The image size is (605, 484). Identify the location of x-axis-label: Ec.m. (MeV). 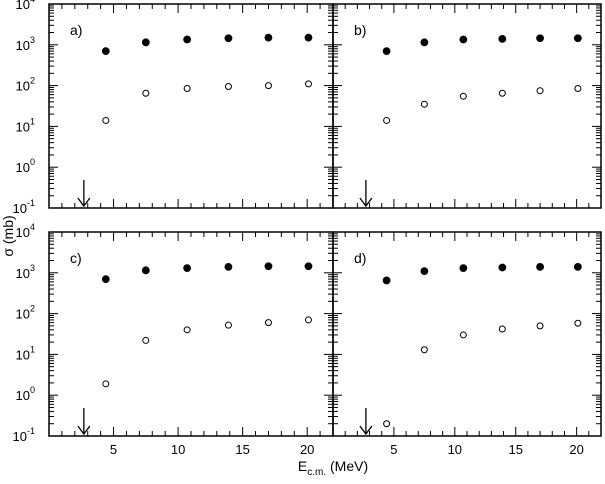
(333, 468).